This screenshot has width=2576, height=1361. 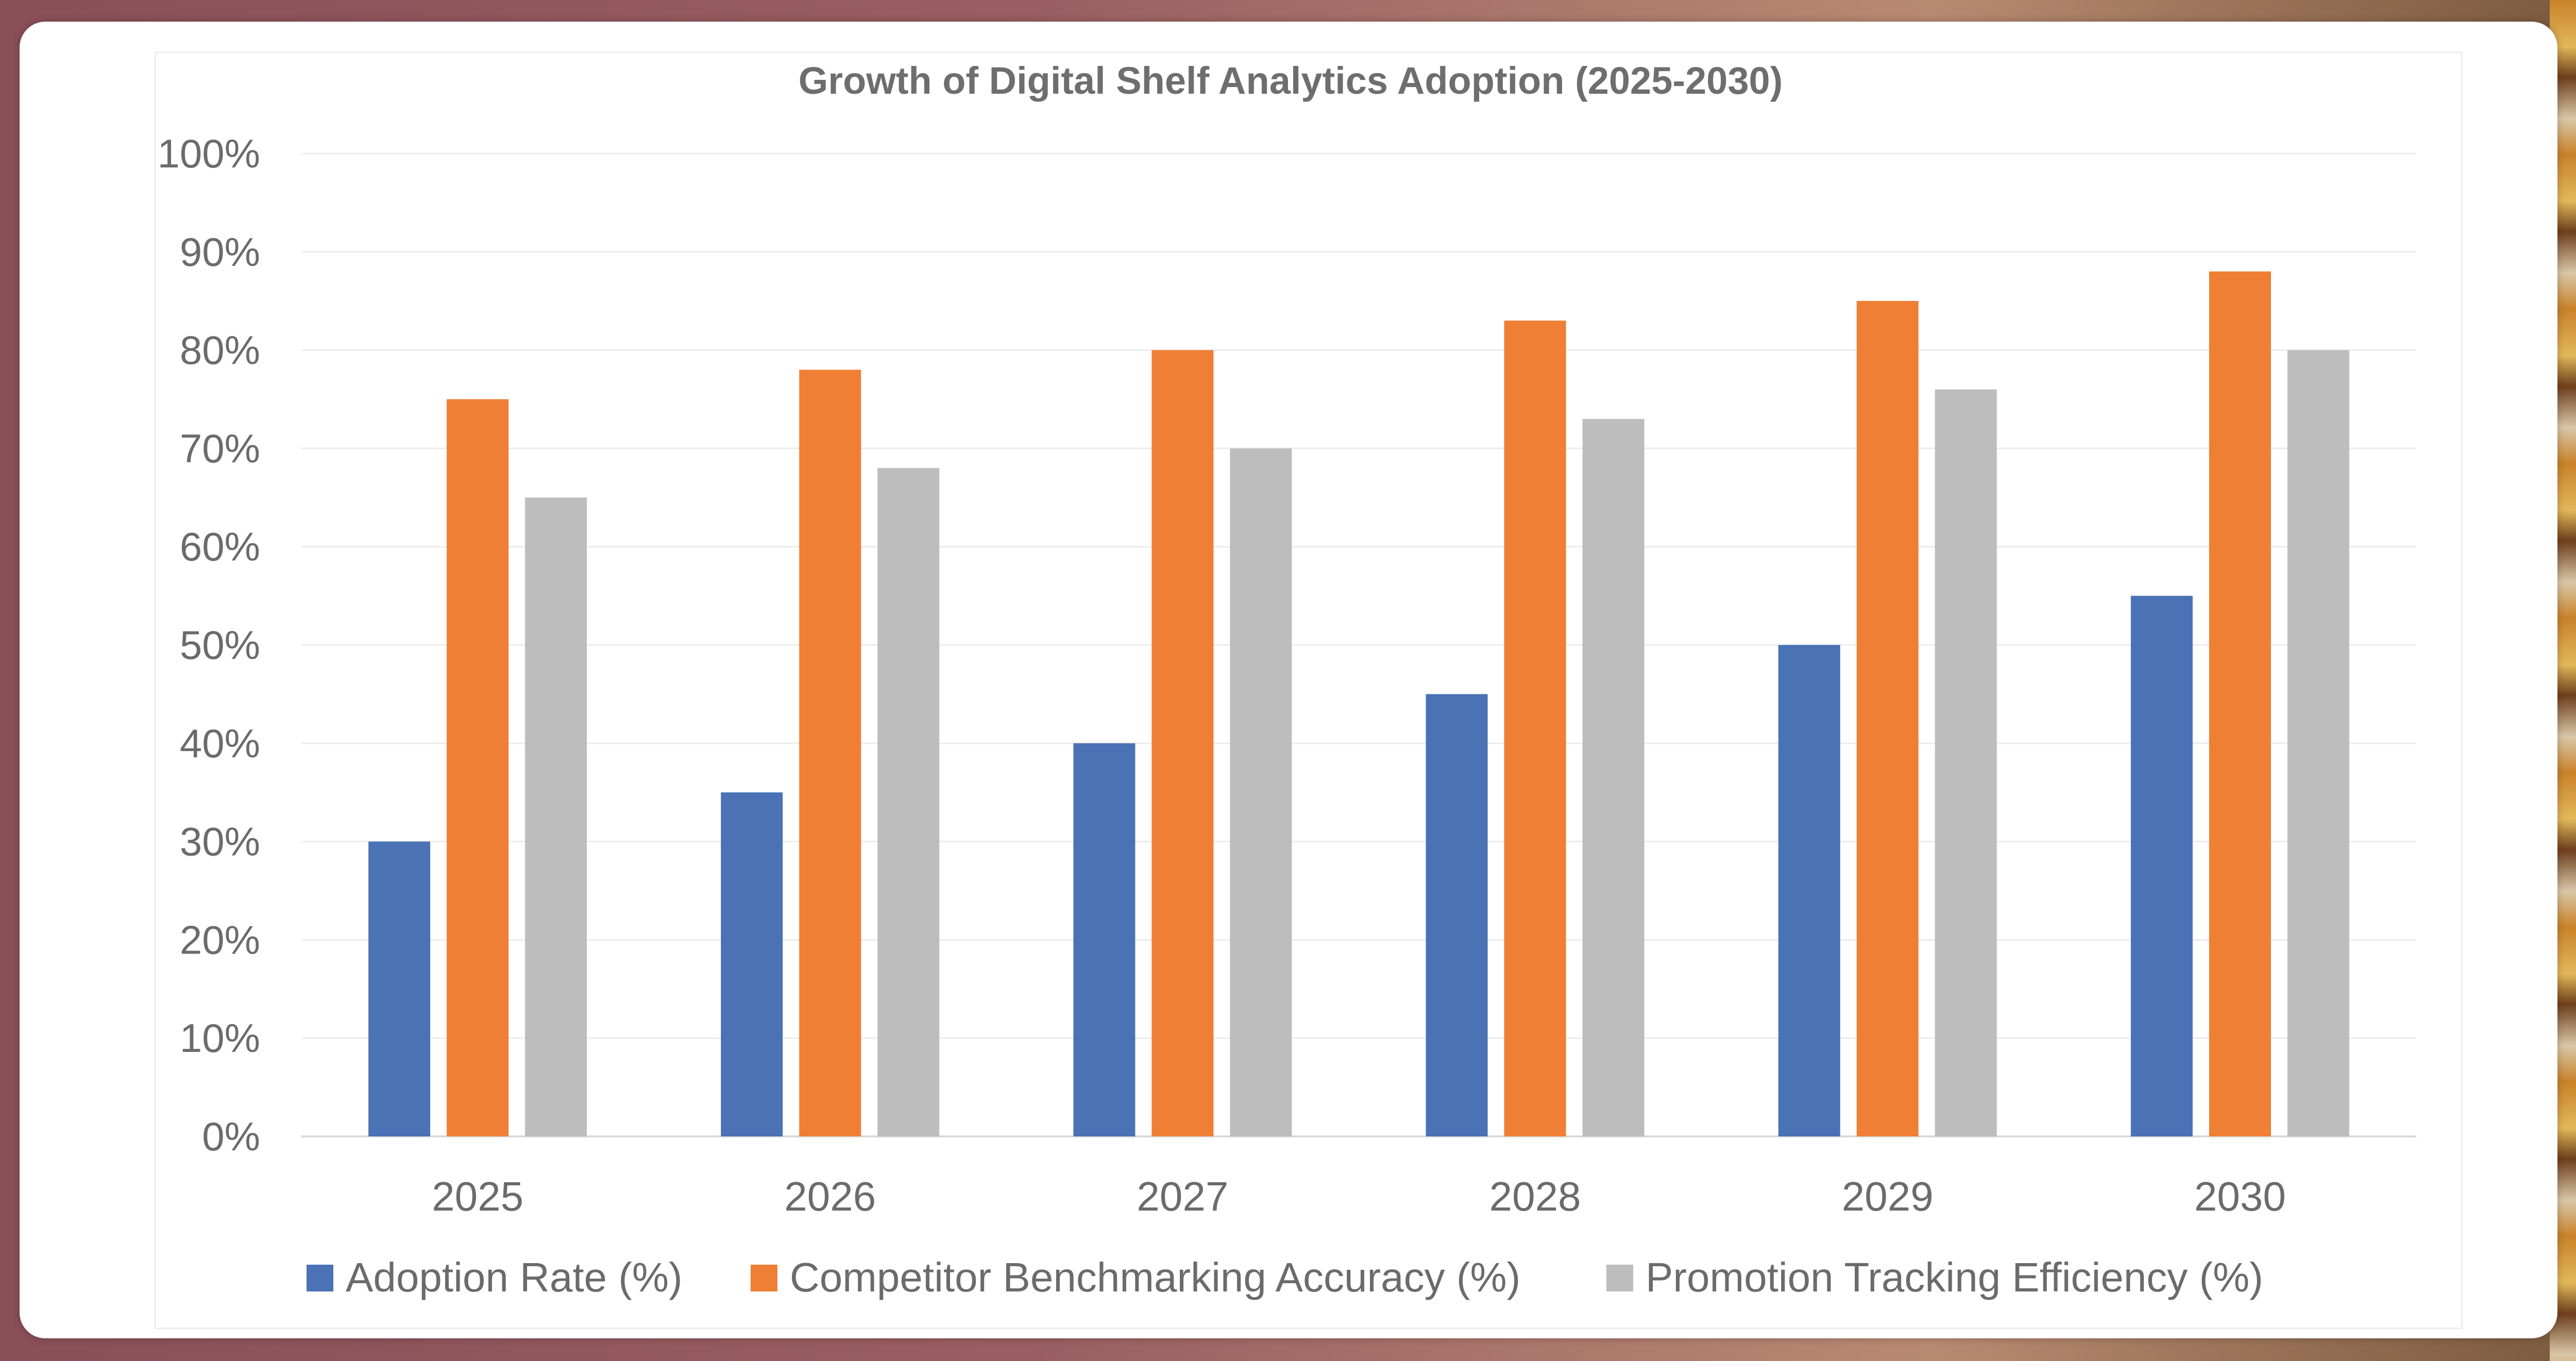 I want to click on y-tick-label: 20%, so click(x=220, y=939).